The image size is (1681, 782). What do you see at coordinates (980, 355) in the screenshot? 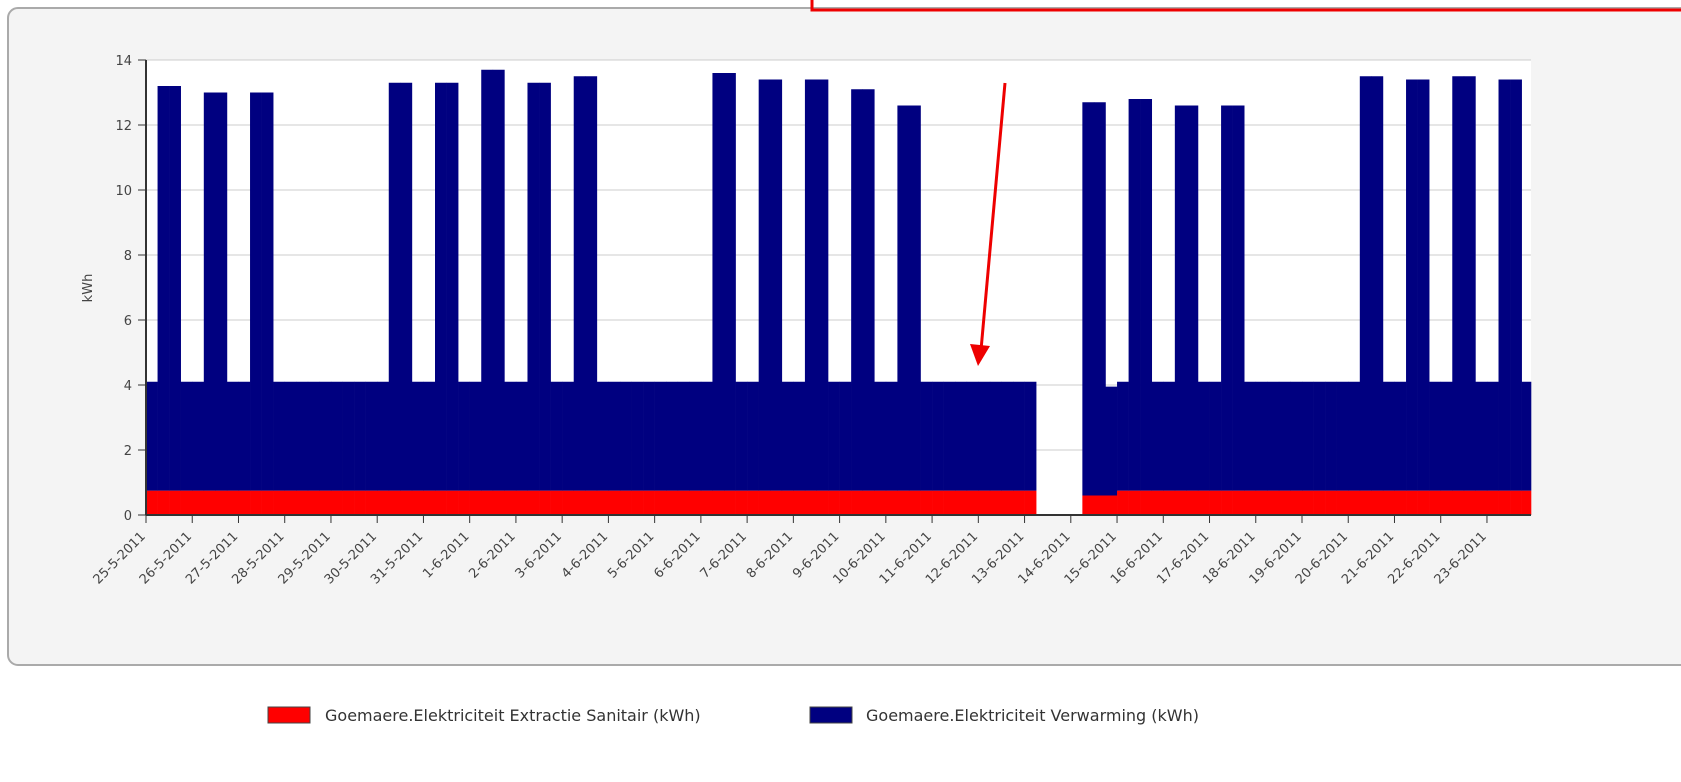
I see `arrow-head` at bounding box center [980, 355].